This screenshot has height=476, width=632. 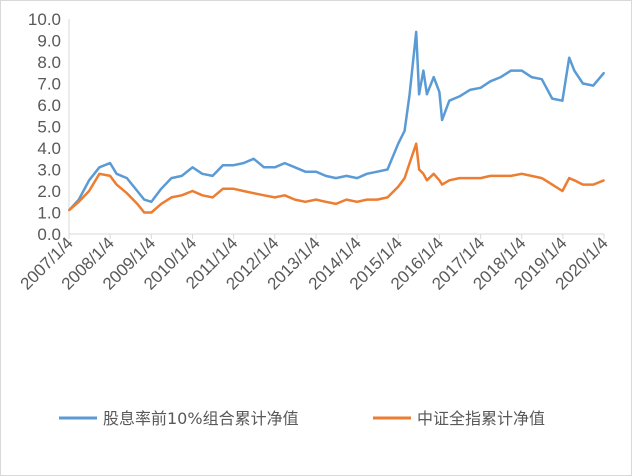 I want to click on legend-label-series-2: 中证全指累计净值, so click(x=481, y=418).